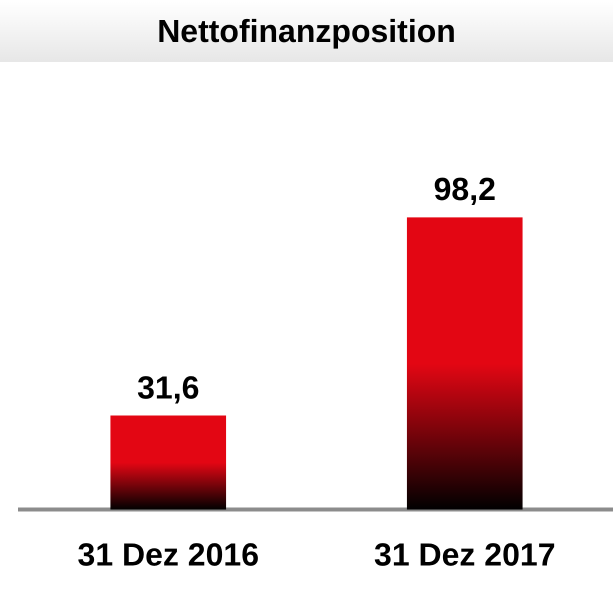 The height and width of the screenshot is (604, 613). I want to click on x-tick-label: 31 Dez 2016, so click(168, 554).